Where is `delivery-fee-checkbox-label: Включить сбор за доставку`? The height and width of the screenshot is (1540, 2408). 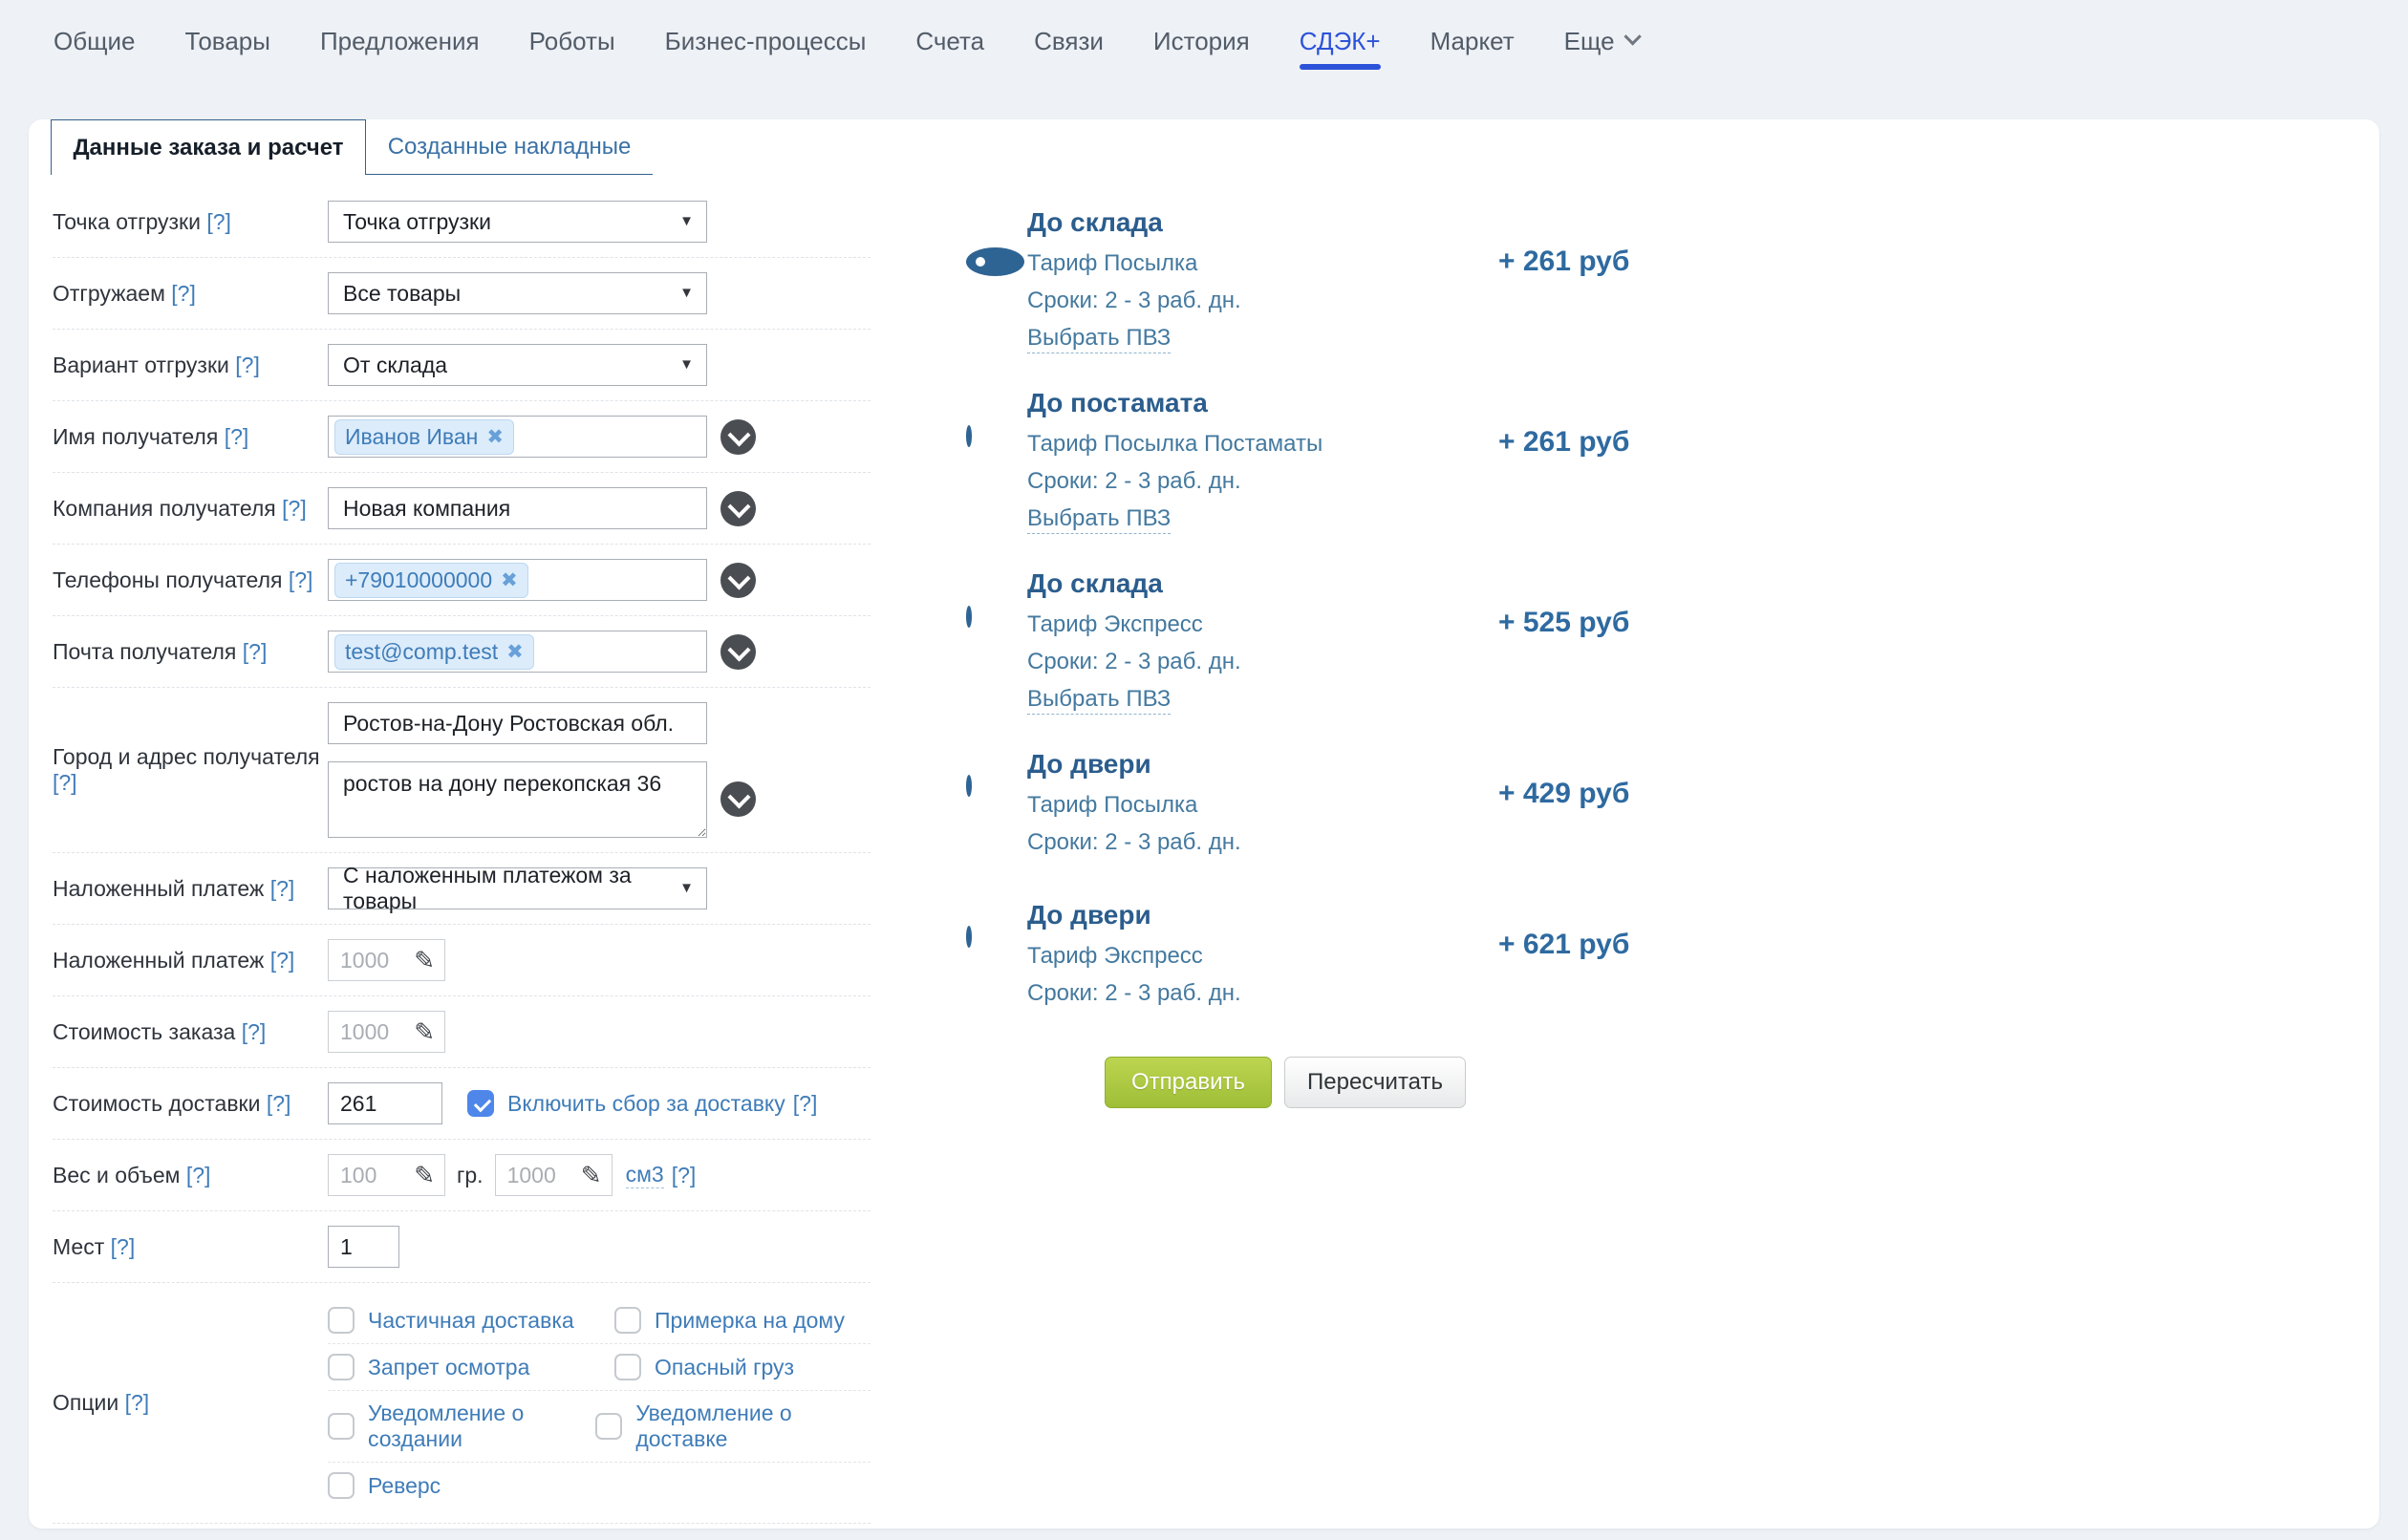 delivery-fee-checkbox-label: Включить сбор за доставку is located at coordinates (646, 1103).